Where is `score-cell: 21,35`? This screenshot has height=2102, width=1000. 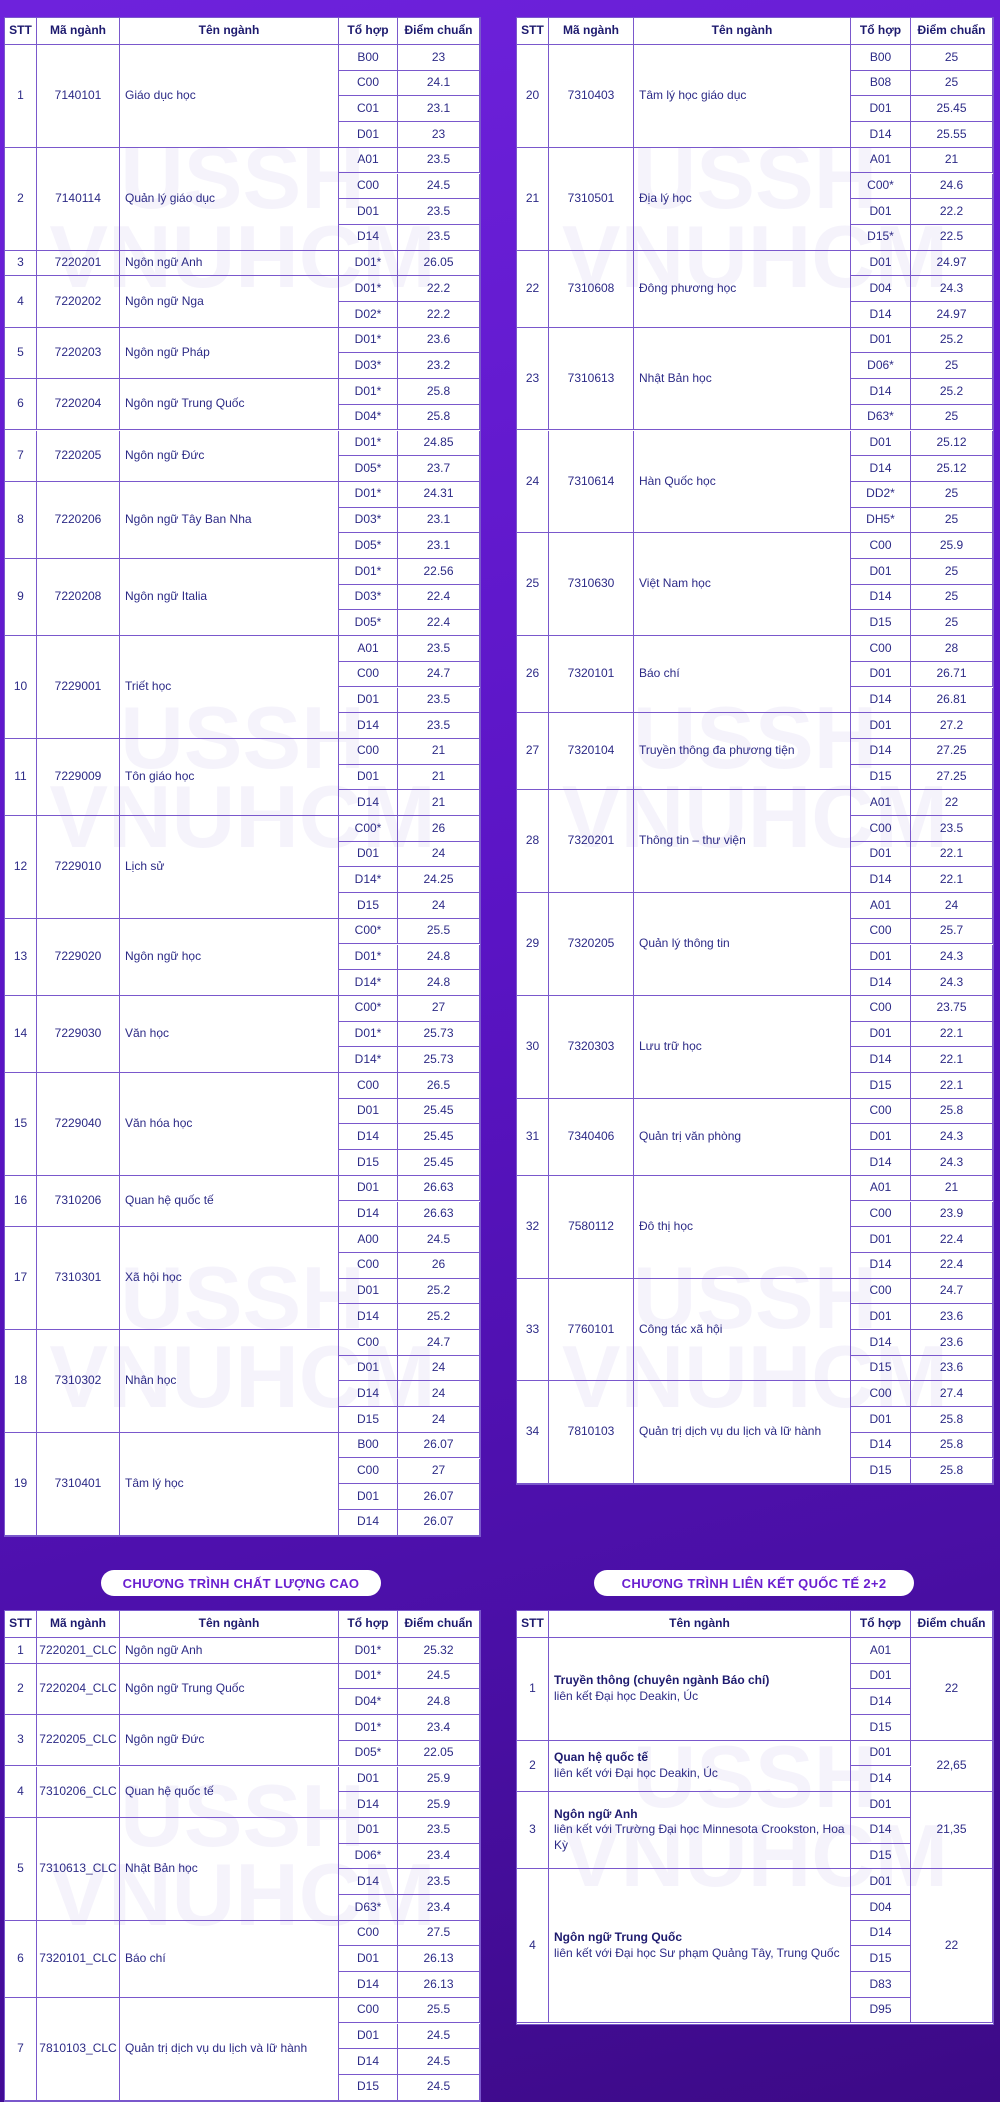 score-cell: 21,35 is located at coordinates (952, 1831).